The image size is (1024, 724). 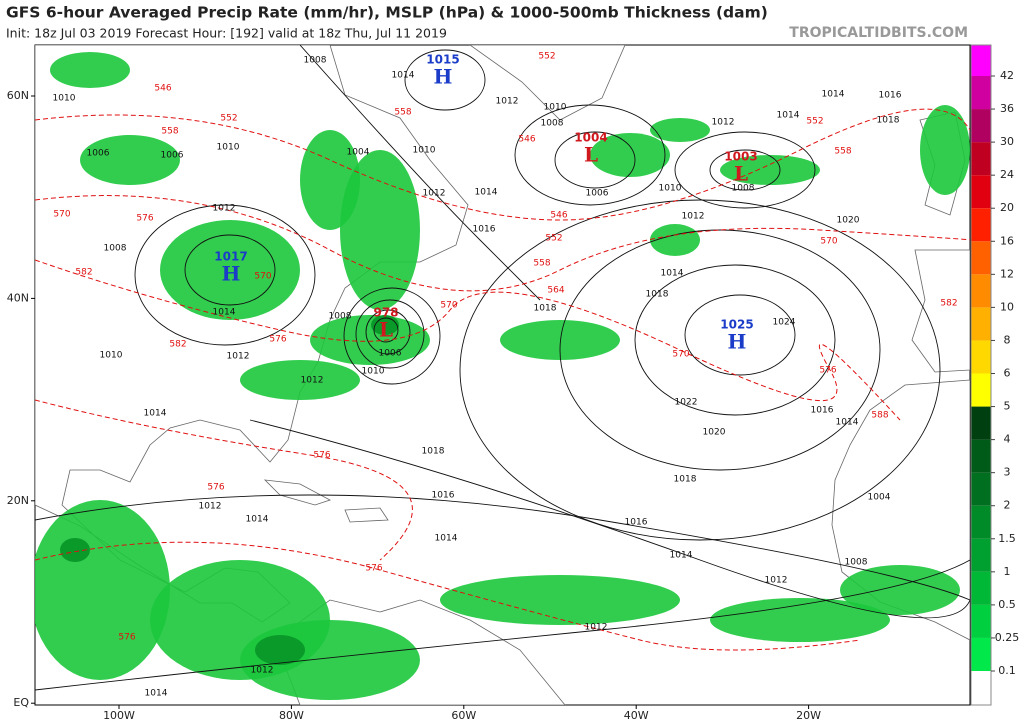 I want to click on isobar-label: 1020, so click(x=848, y=221).